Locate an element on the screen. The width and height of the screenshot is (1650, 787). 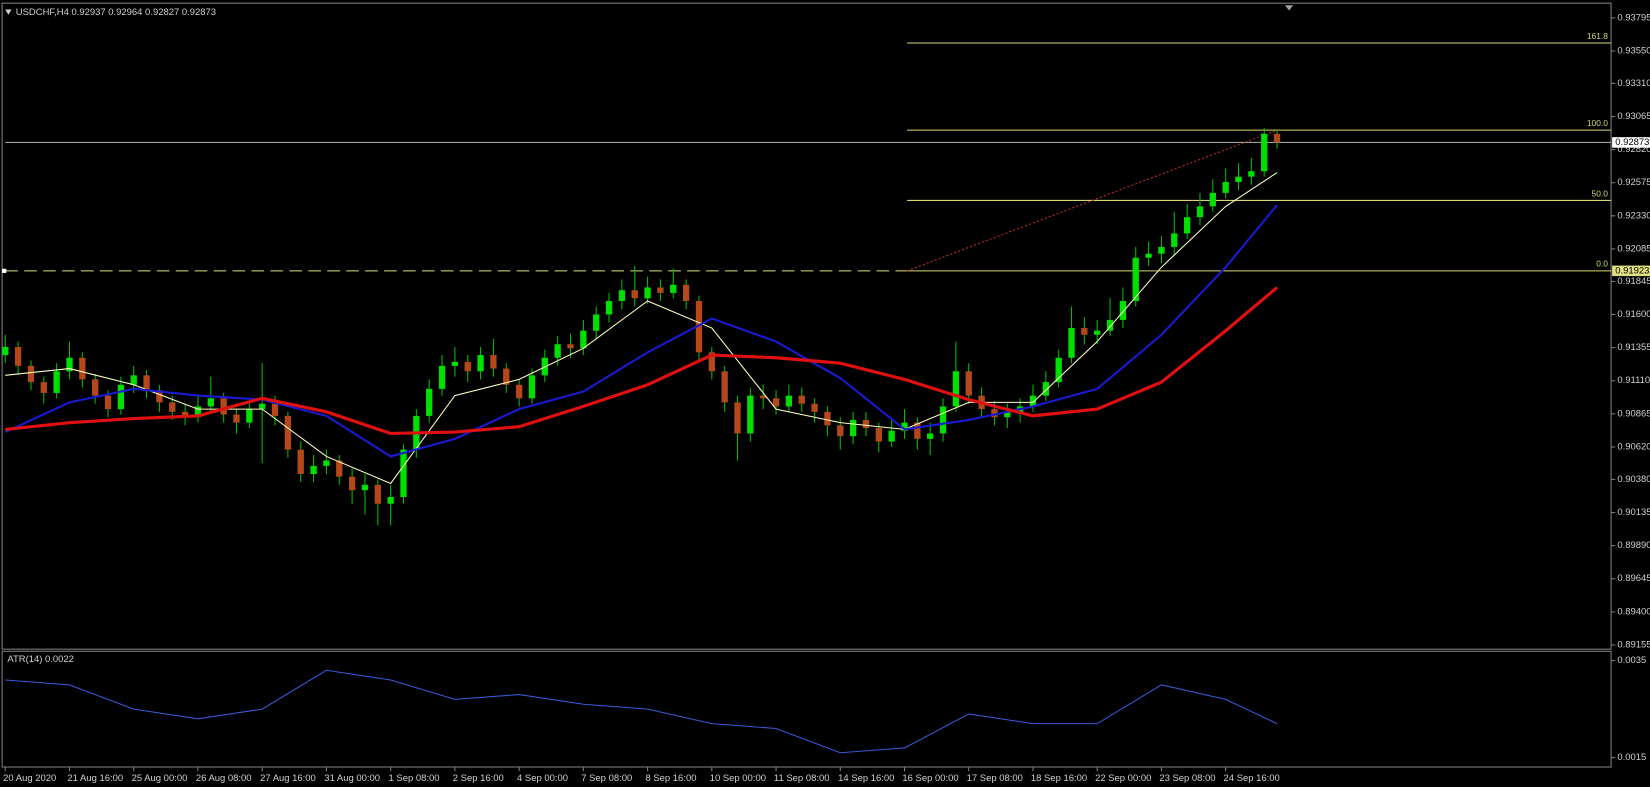
shift-marker is located at coordinates (1289, 8).